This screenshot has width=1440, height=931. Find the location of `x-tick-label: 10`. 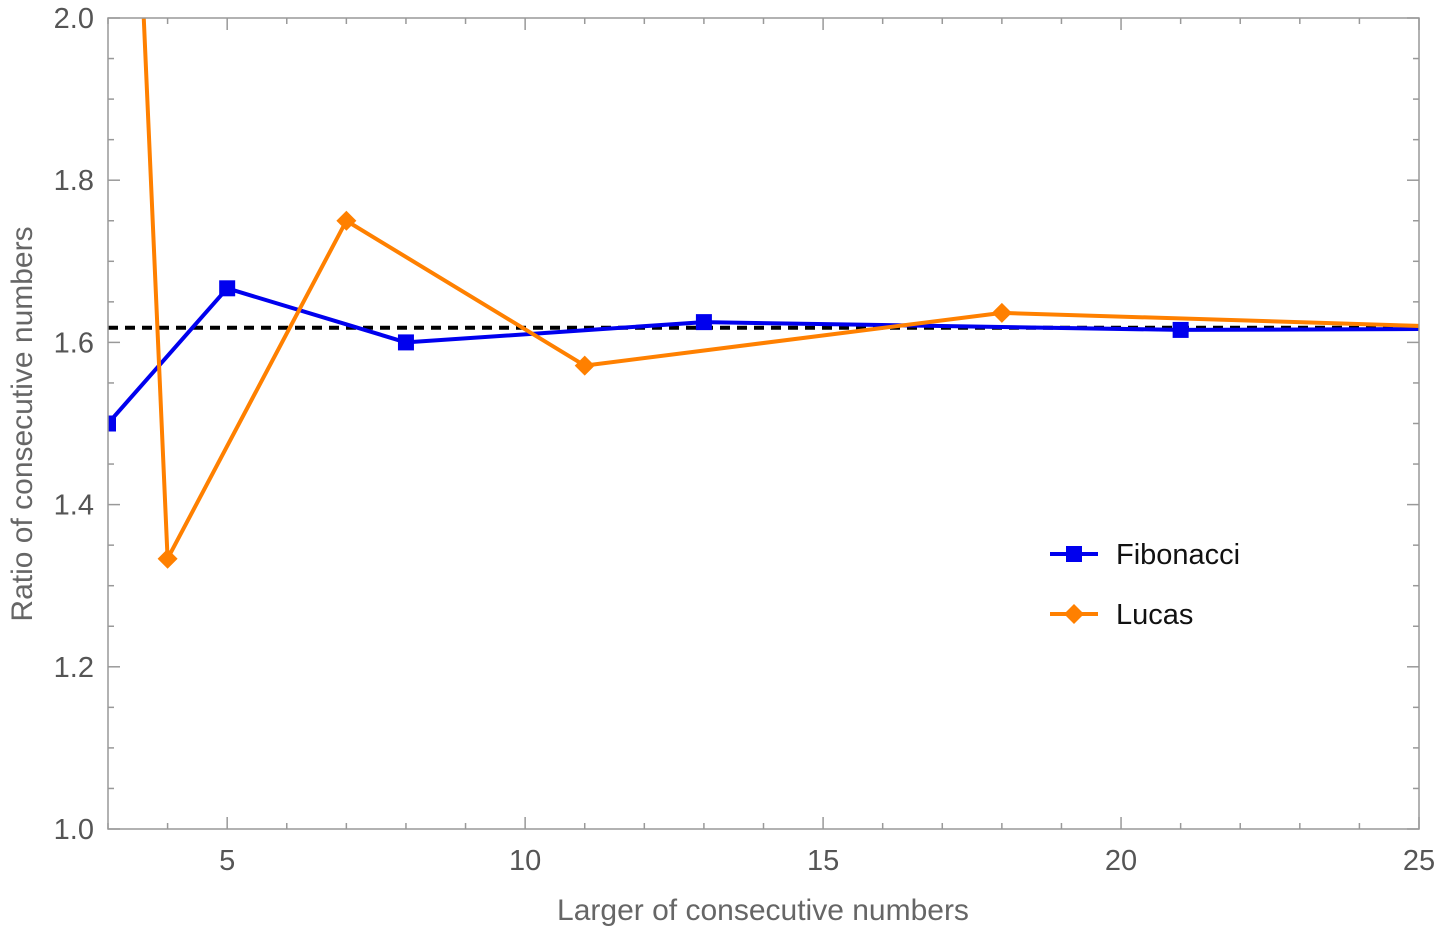

x-tick-label: 10 is located at coordinates (525, 861).